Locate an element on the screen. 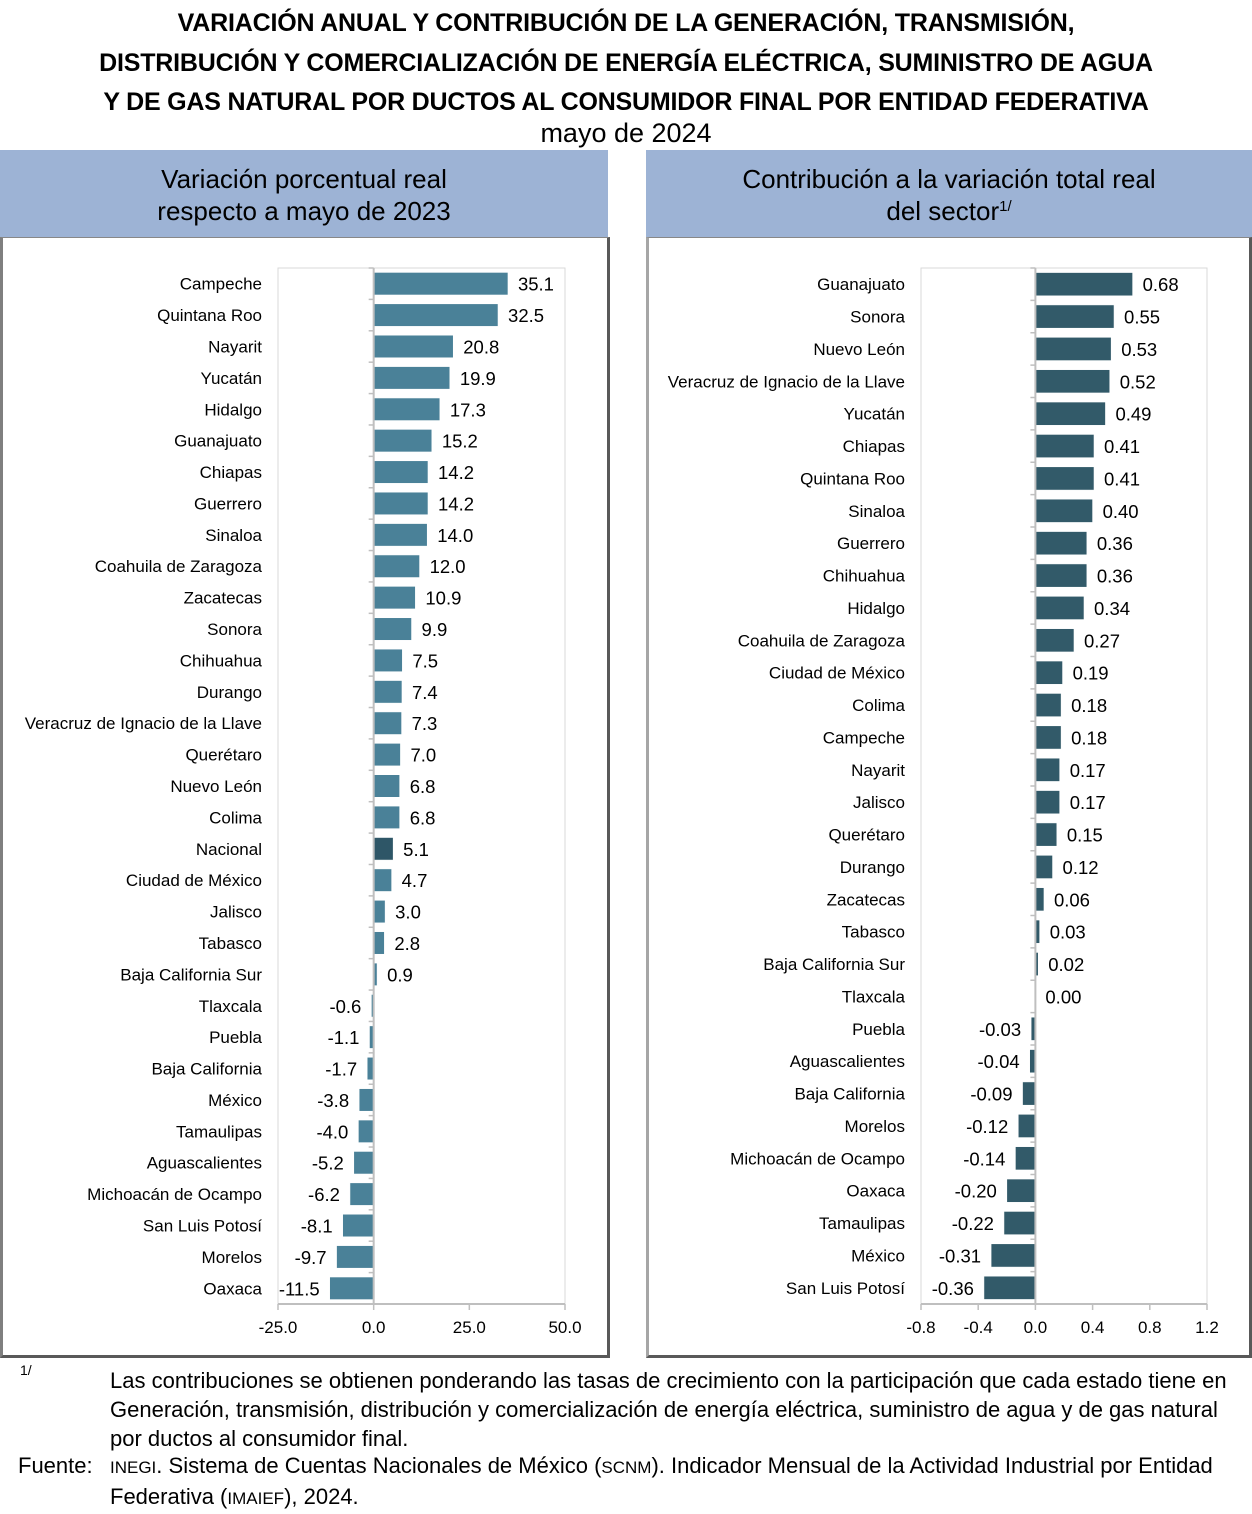 The image size is (1252, 1514). source-org: INEGI is located at coordinates (133, 1467).